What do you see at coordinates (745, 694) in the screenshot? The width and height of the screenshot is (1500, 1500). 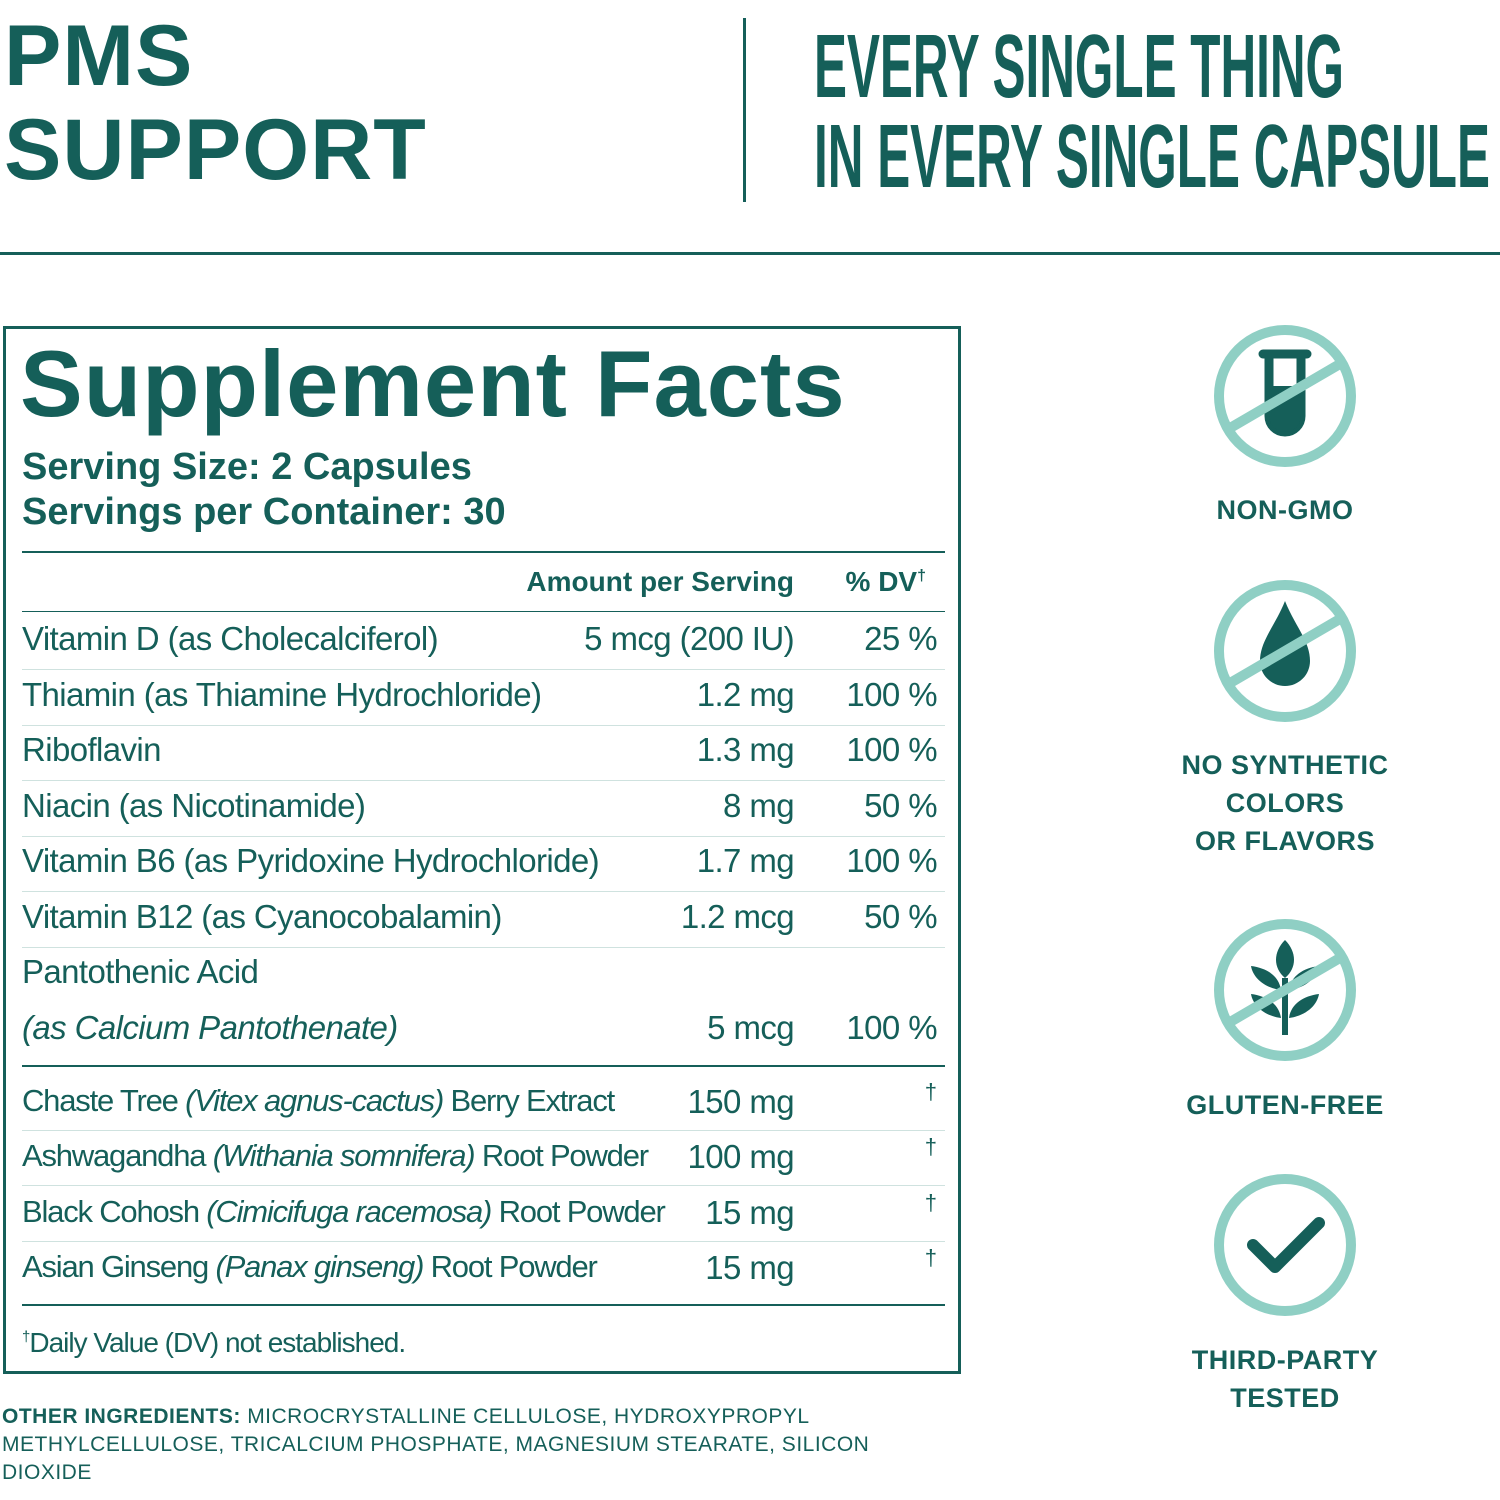 I see `nutrient-amount: 1.2 mg` at bounding box center [745, 694].